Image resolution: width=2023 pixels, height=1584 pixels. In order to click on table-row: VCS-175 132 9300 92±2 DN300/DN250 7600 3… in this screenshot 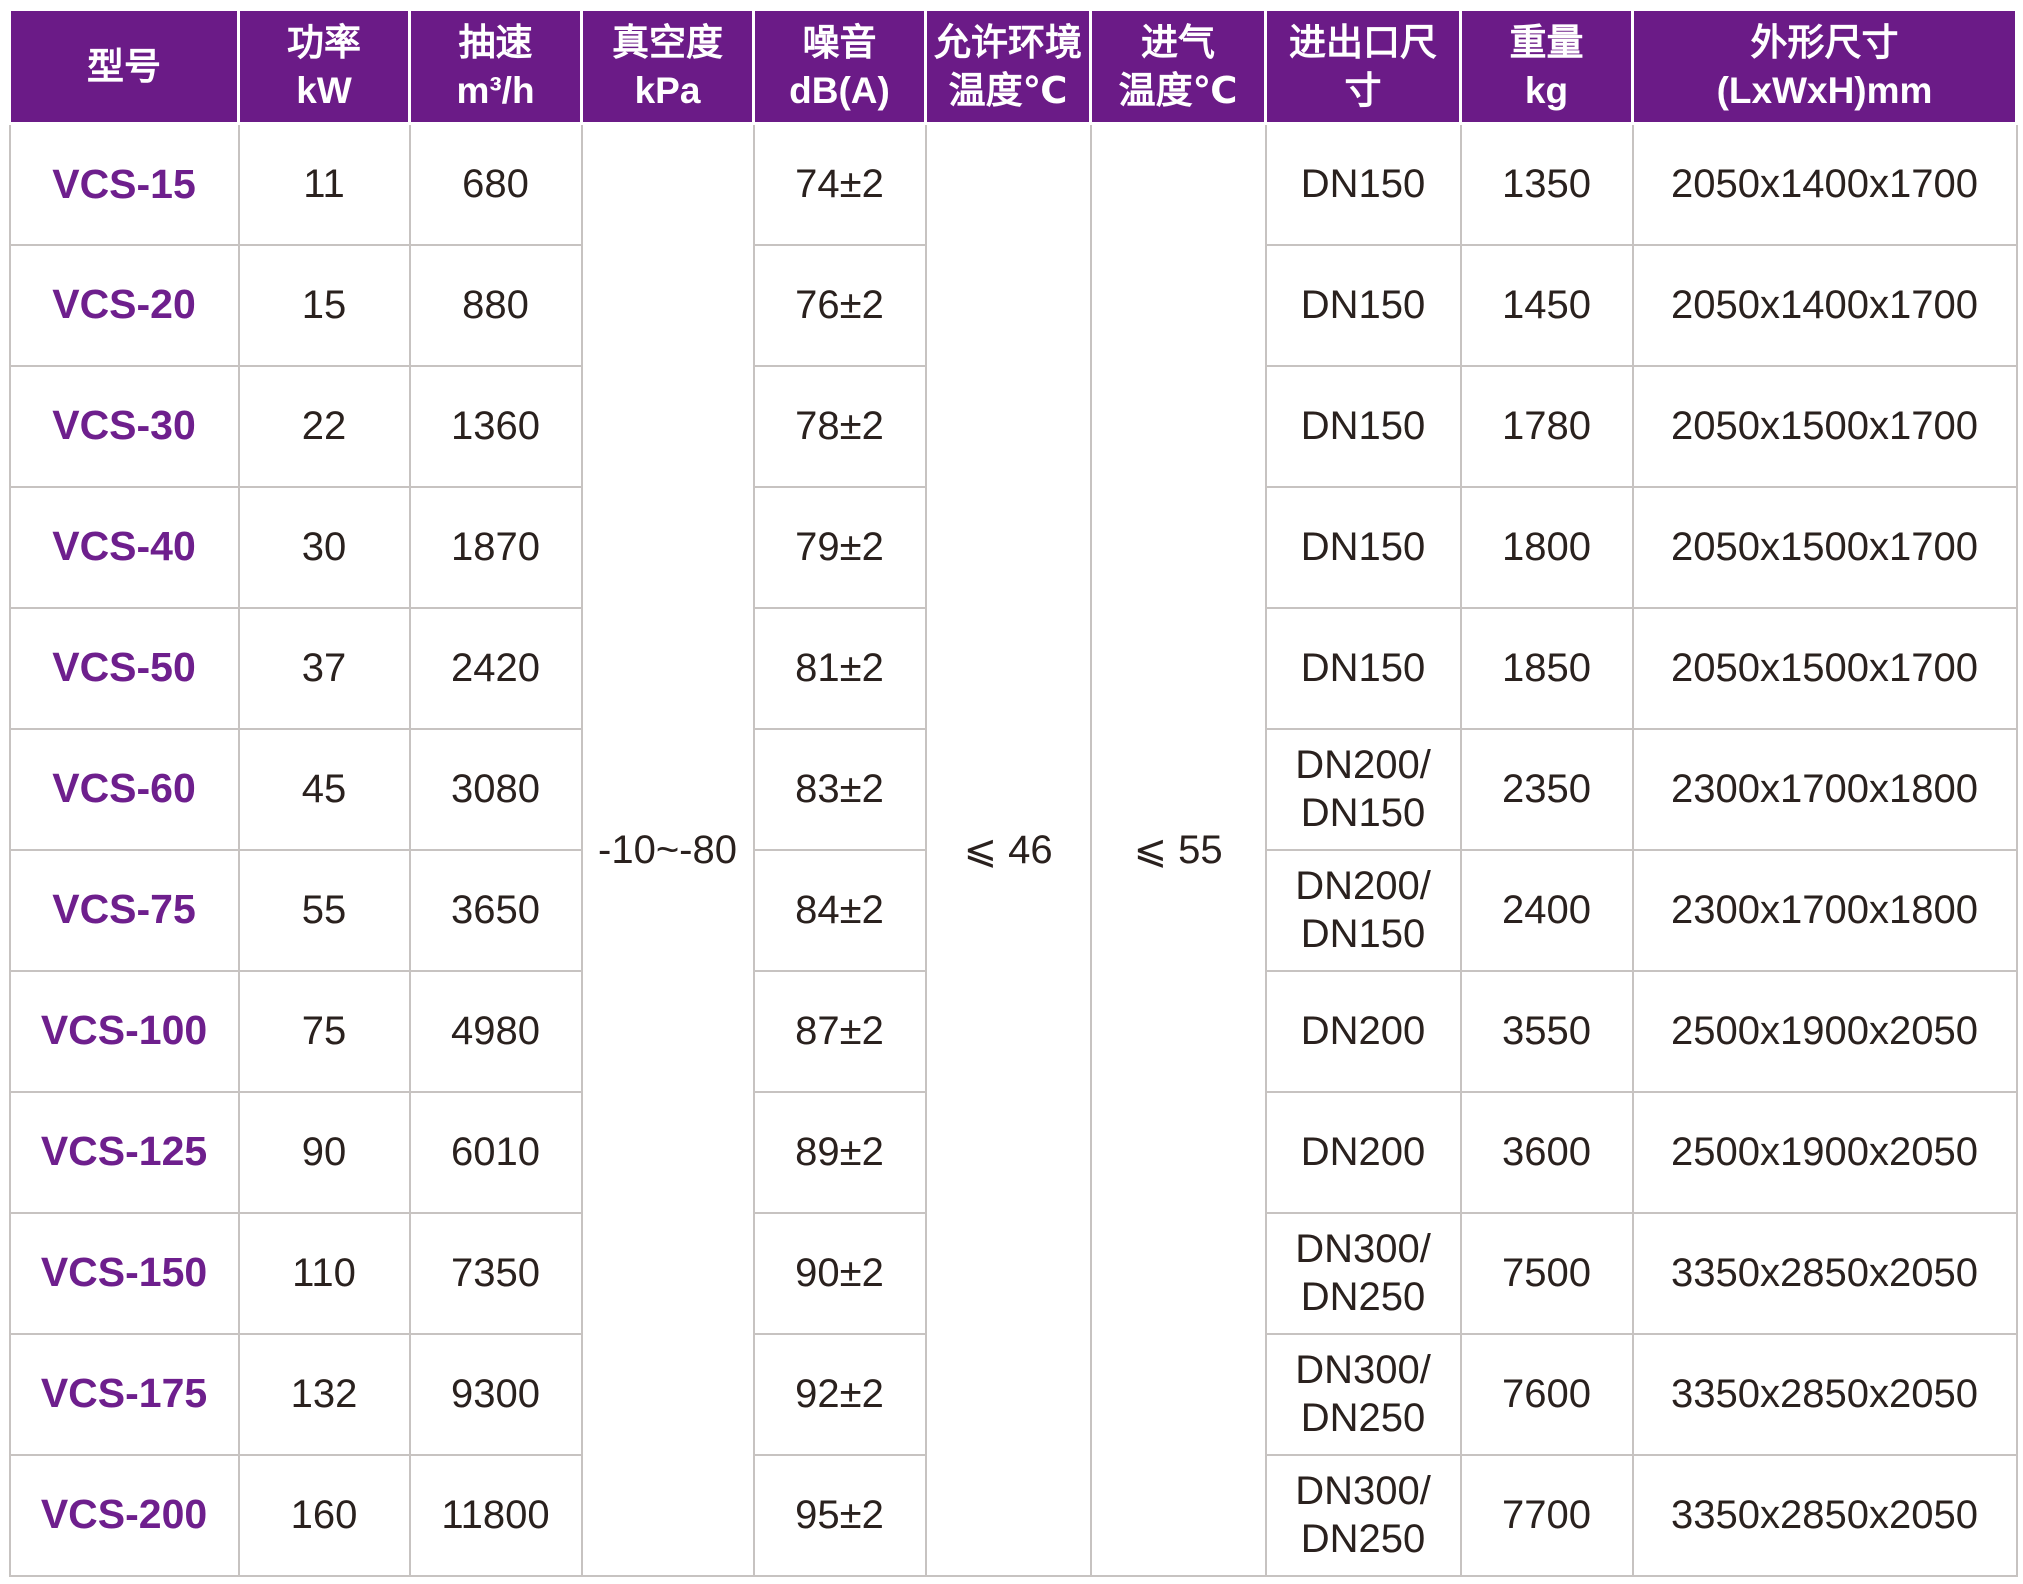, I will do `click(1013, 1394)`.